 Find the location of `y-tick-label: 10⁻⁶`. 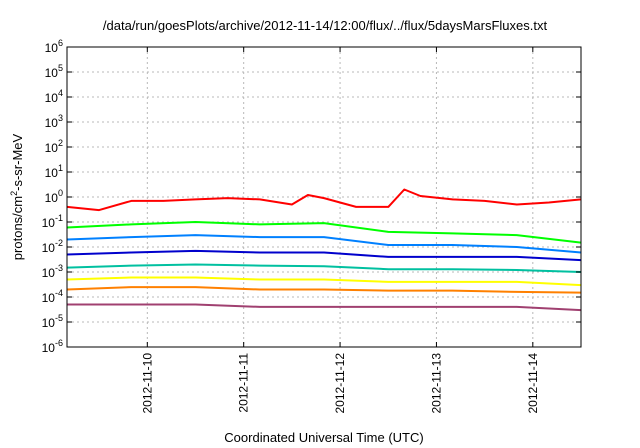

y-tick-label: 10⁻⁶ is located at coordinates (52, 346).